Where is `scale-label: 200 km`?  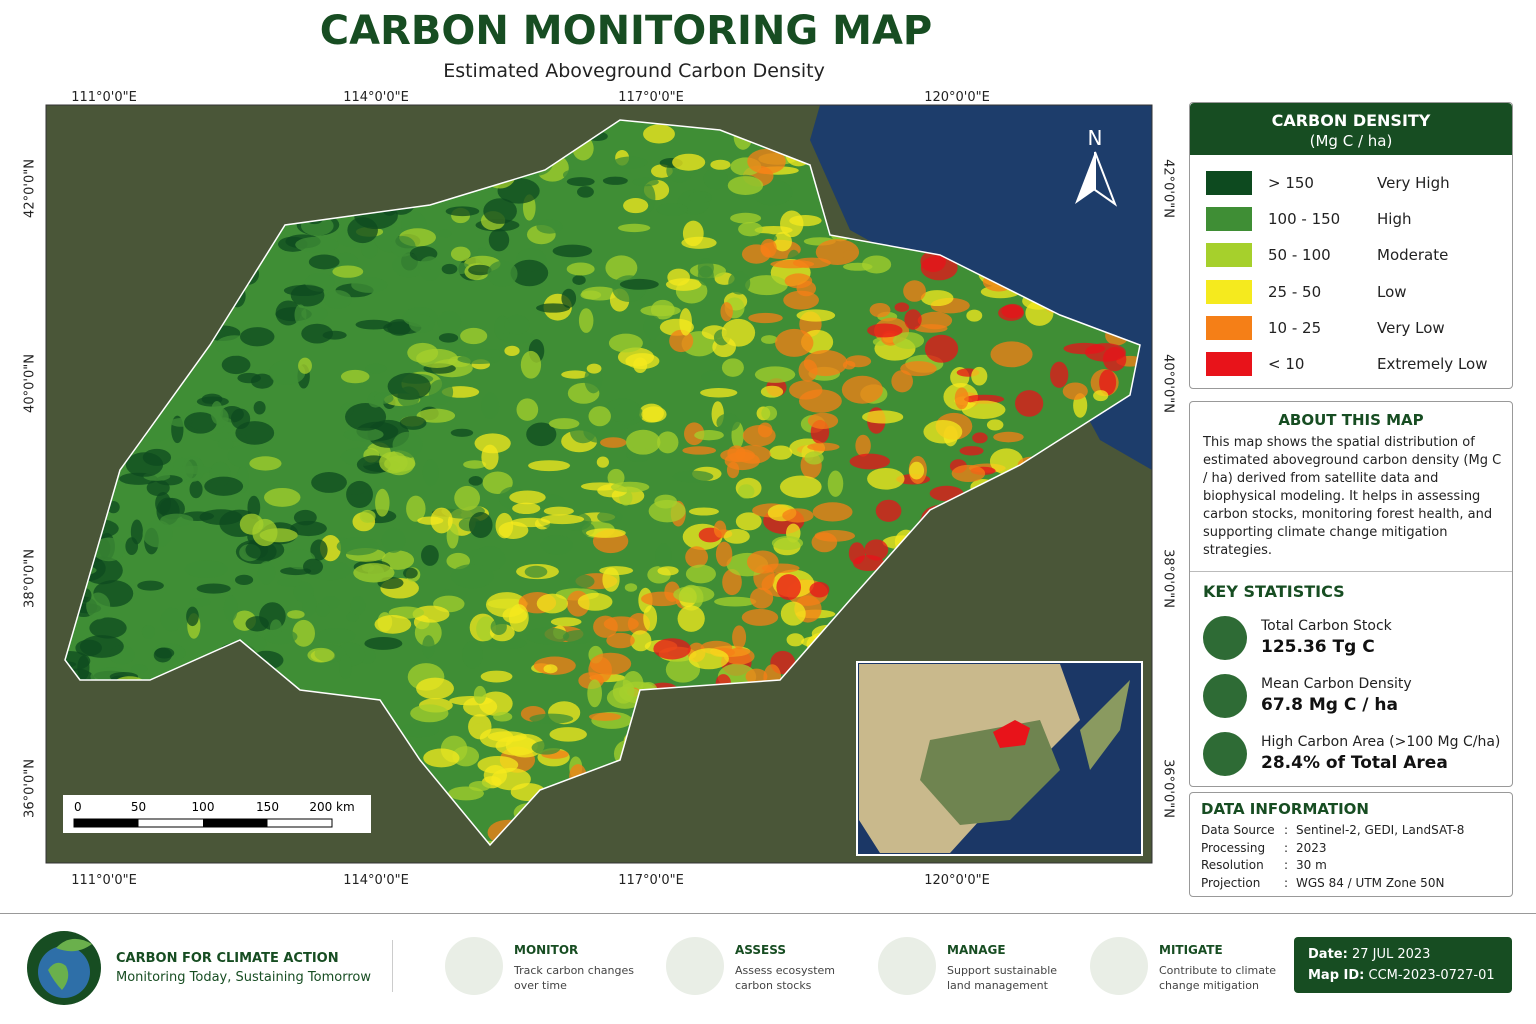
scale-label: 200 km is located at coordinates (331, 807).